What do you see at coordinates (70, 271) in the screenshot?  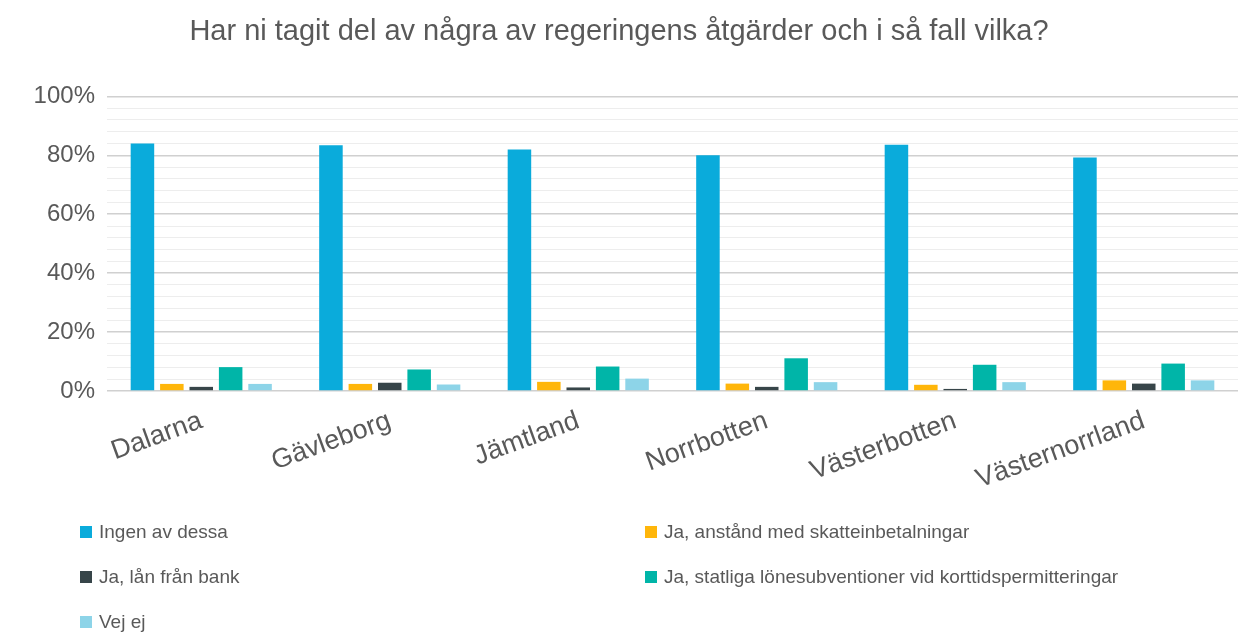 I see `y-tick-label: 40%` at bounding box center [70, 271].